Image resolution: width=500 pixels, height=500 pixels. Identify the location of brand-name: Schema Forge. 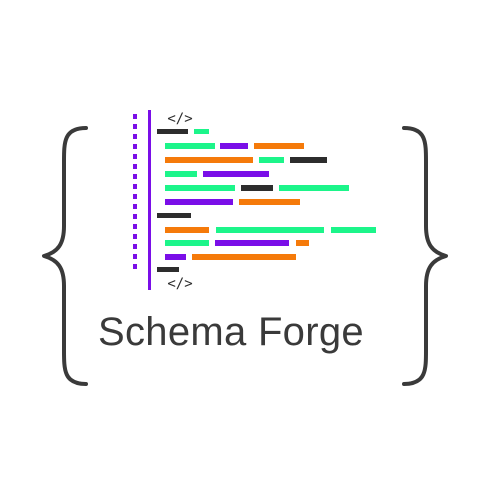
(231, 332).